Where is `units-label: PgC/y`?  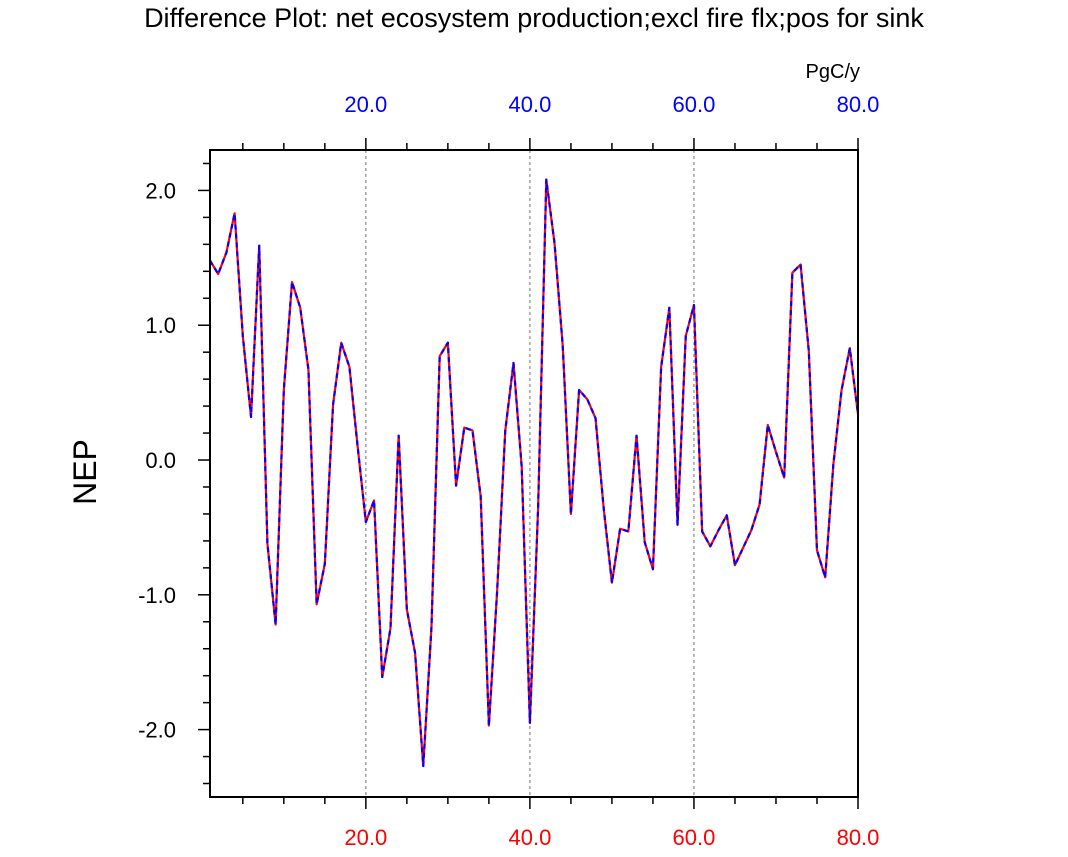 units-label: PgC/y is located at coordinates (833, 72).